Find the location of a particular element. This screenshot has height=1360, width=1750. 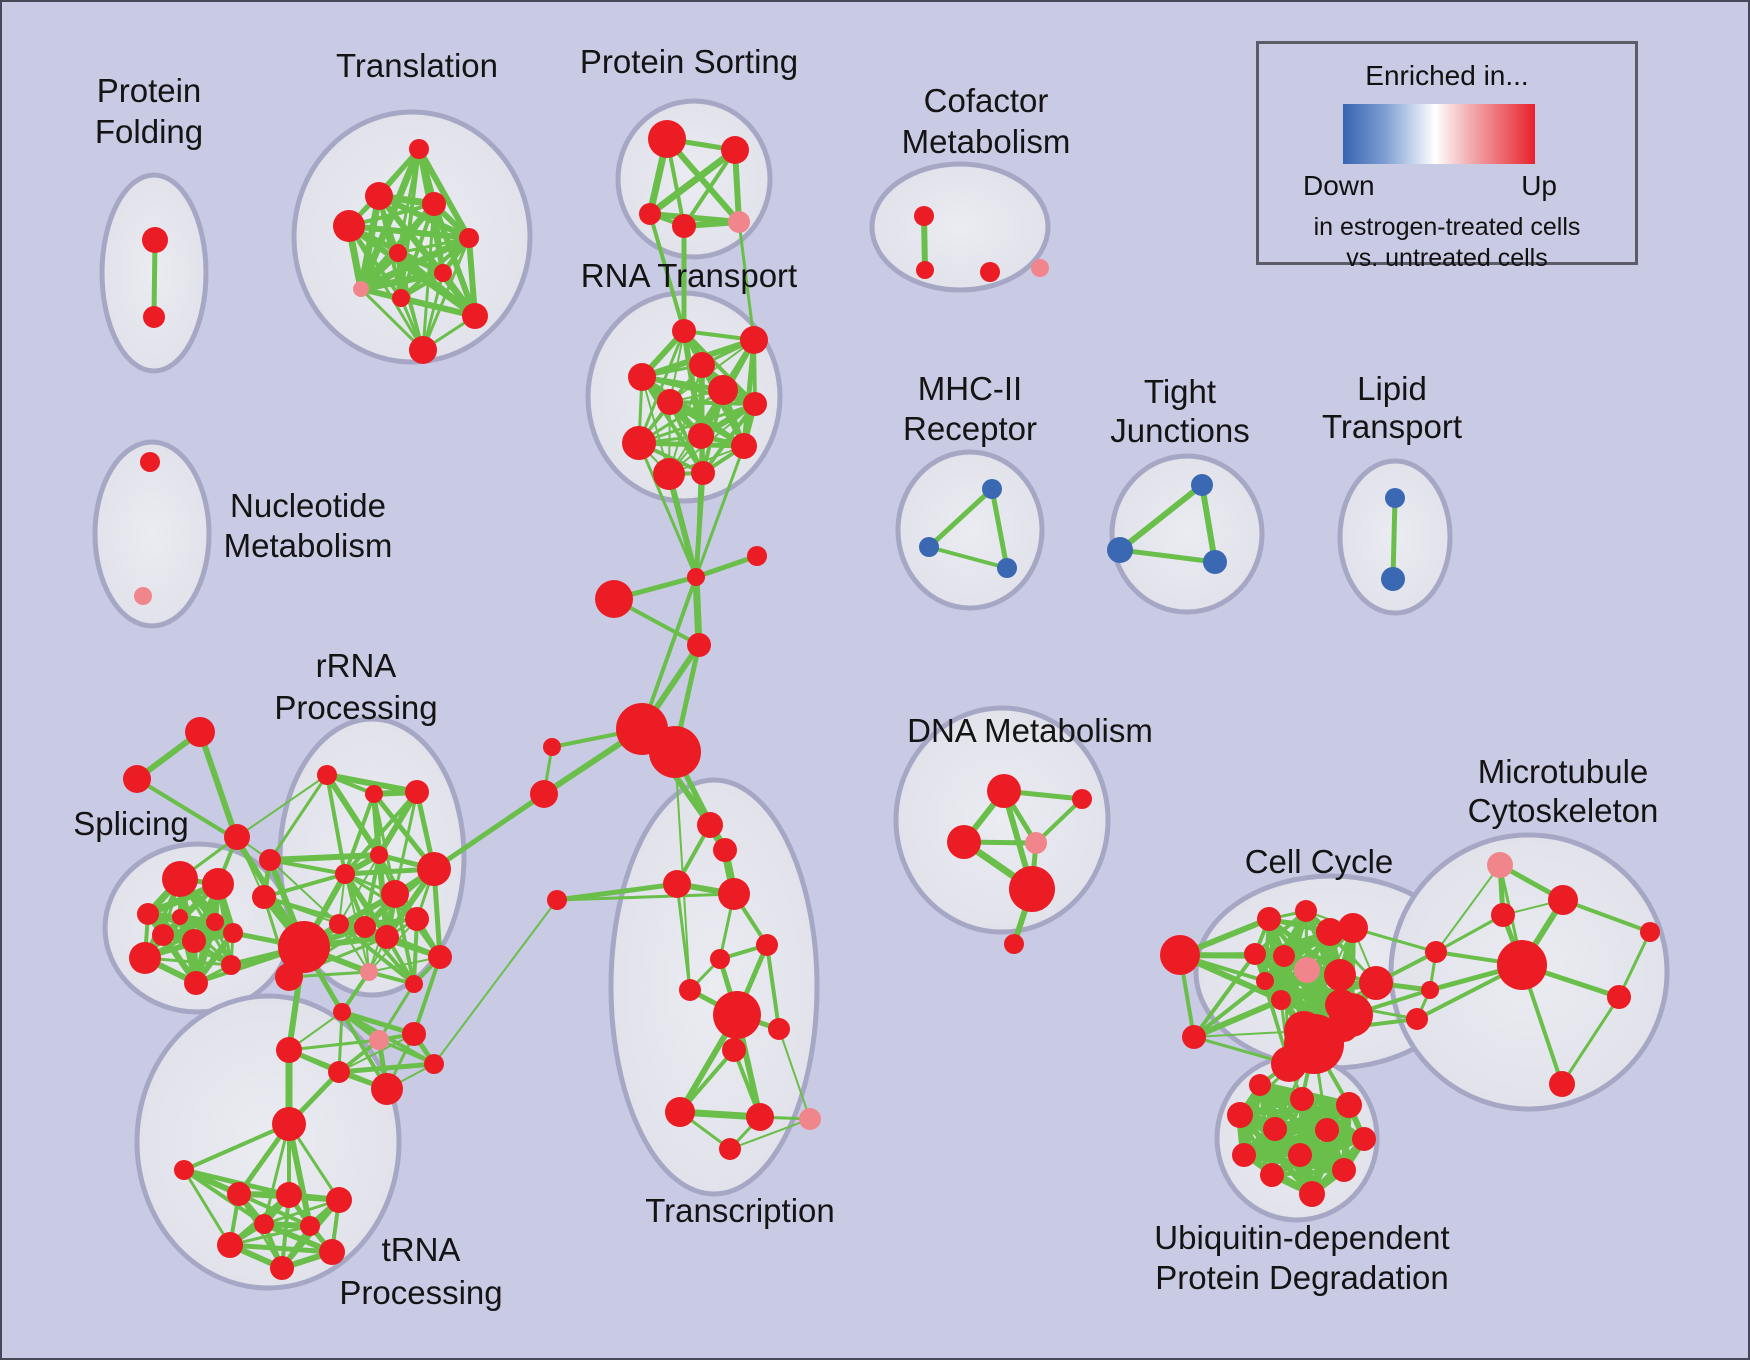

cluster-label-tight-junctions: Tight is located at coordinates (1180, 391).